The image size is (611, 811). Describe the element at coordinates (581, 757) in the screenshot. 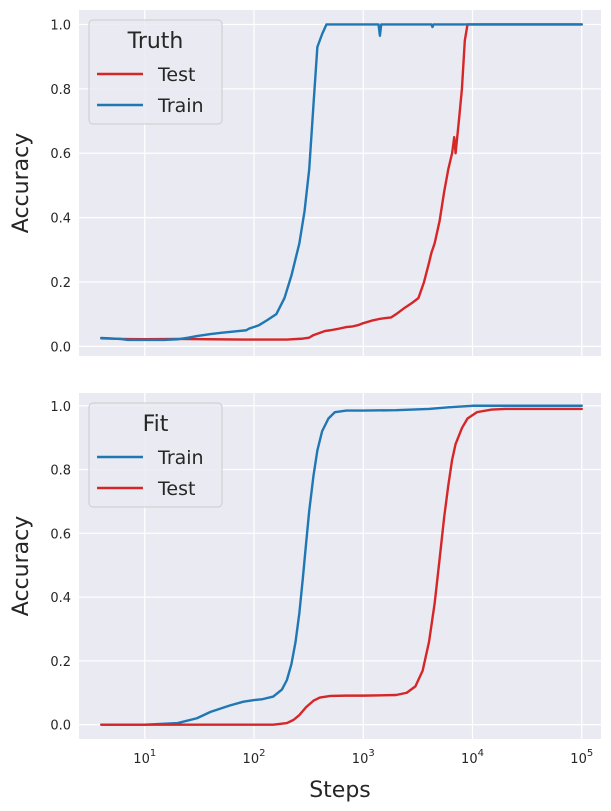

I see `x-tick-label: 10⁵` at that location.